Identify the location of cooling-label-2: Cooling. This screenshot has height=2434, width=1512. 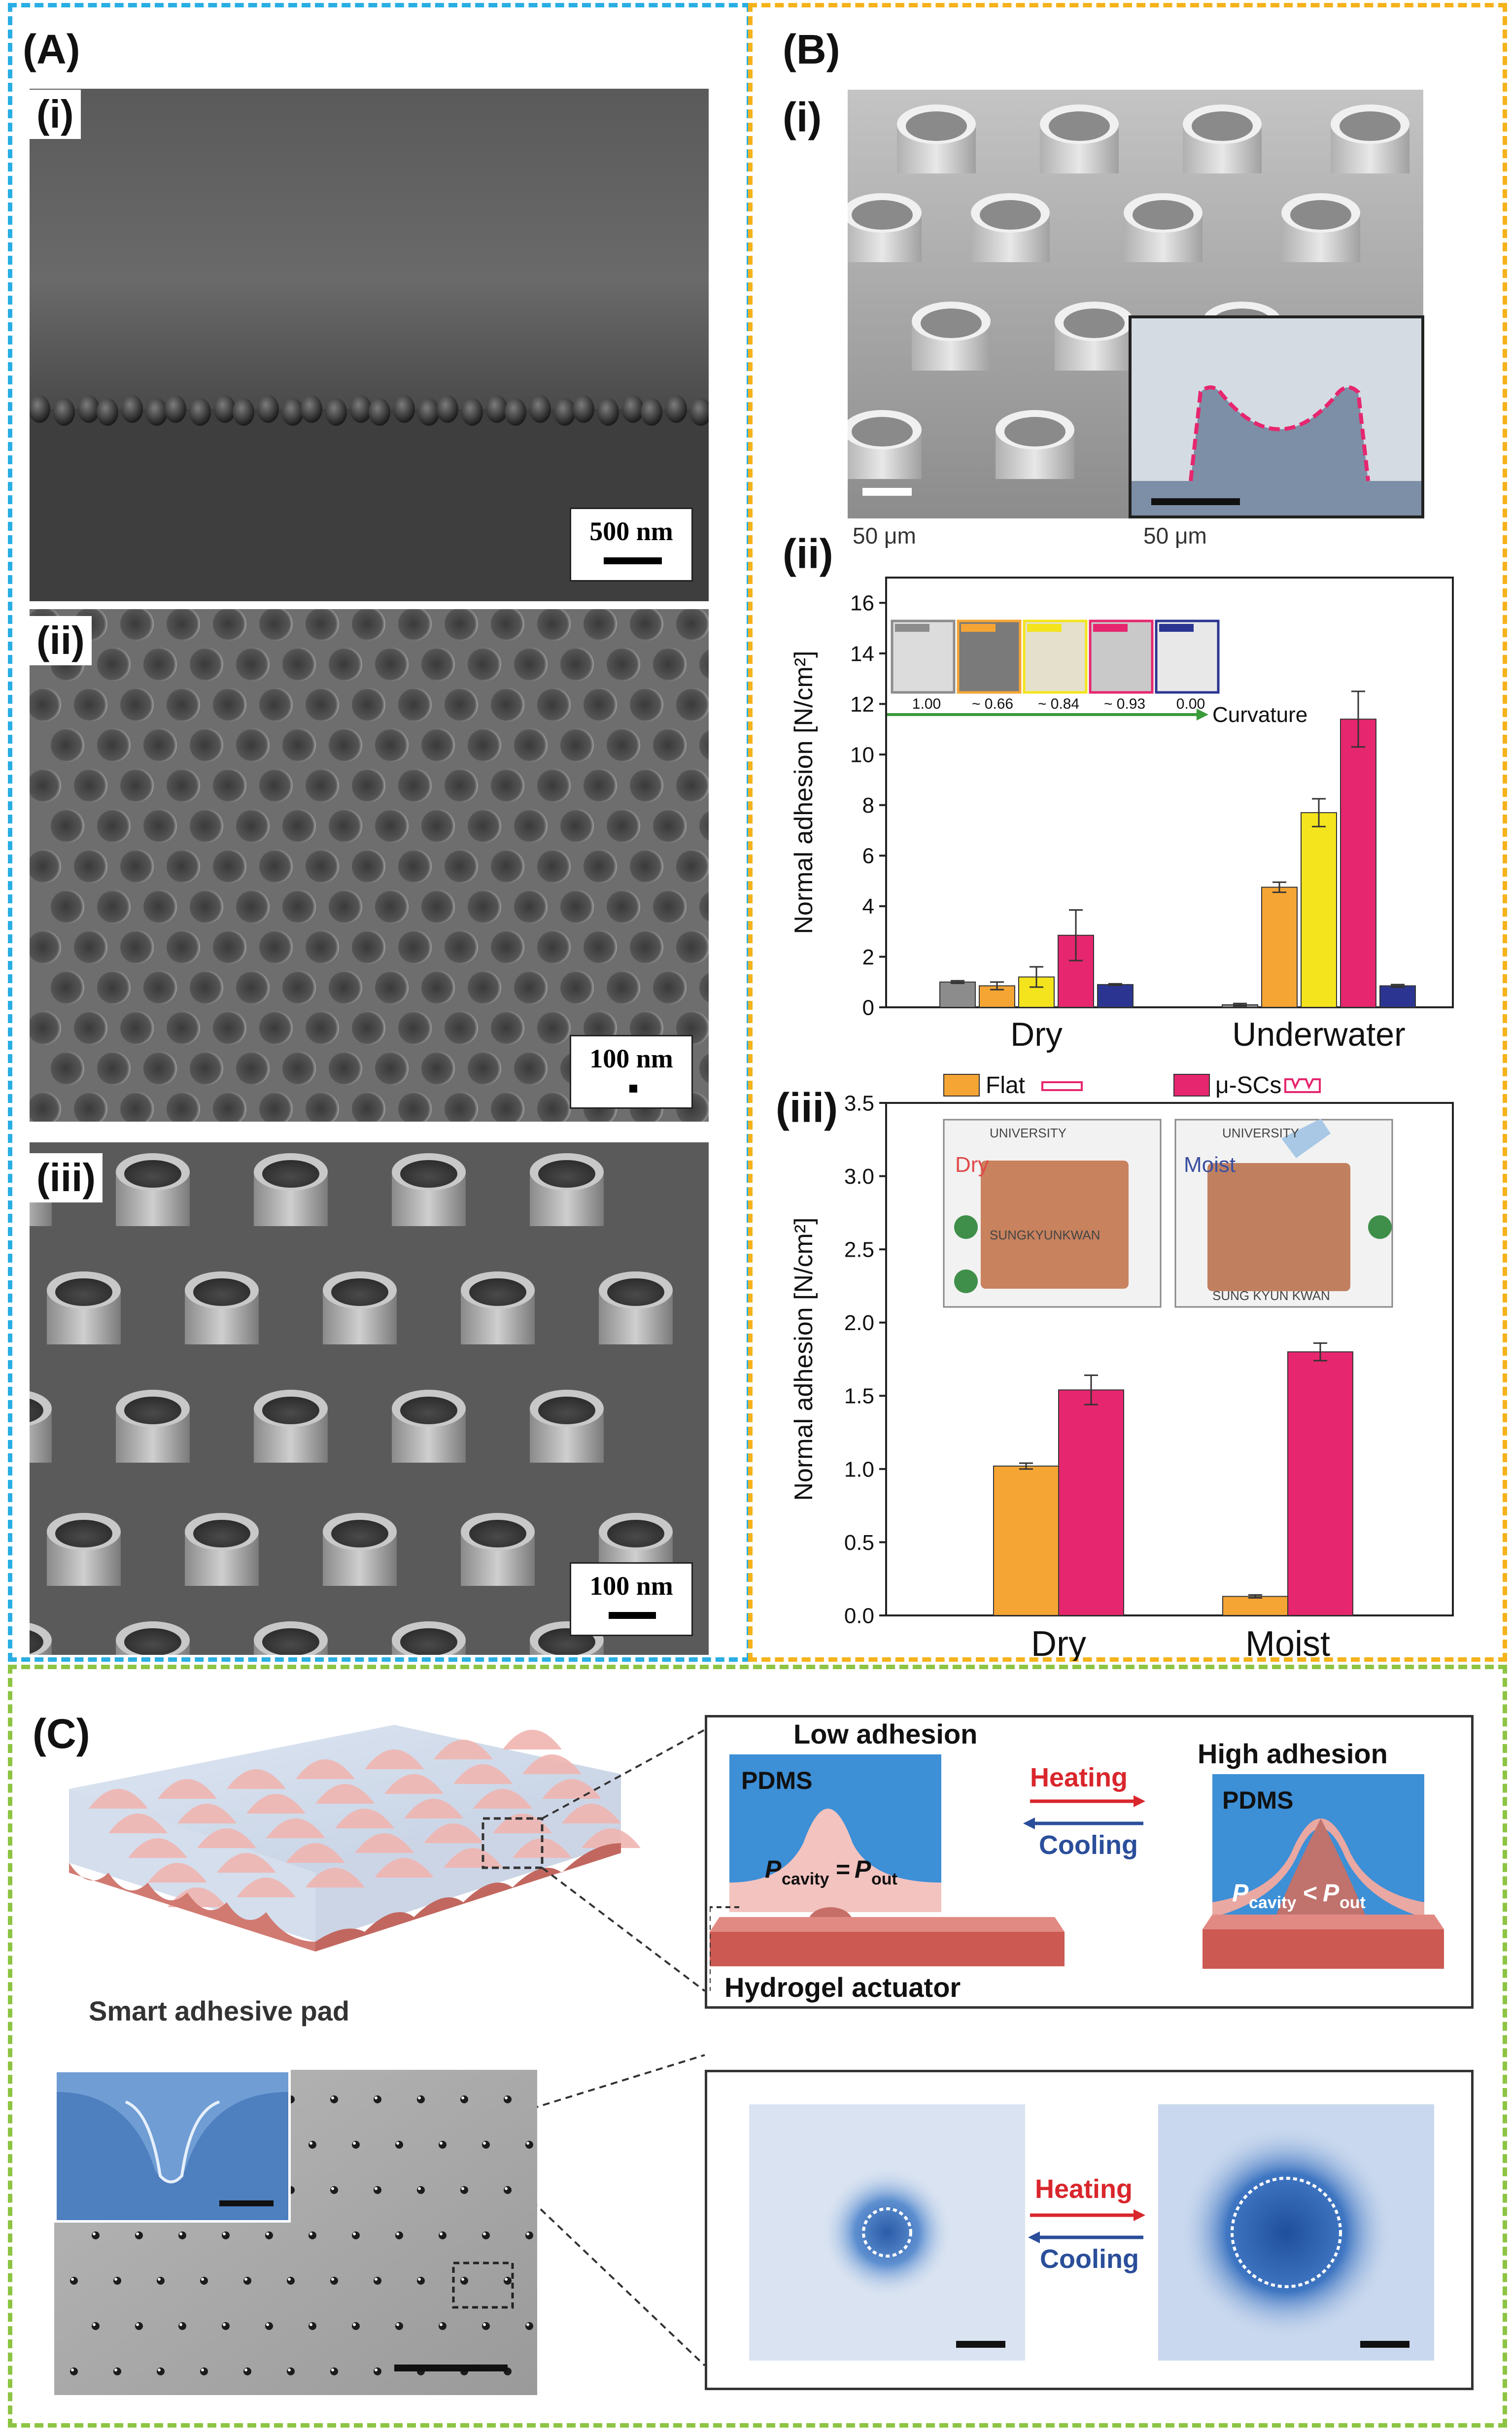
(1089, 2259).